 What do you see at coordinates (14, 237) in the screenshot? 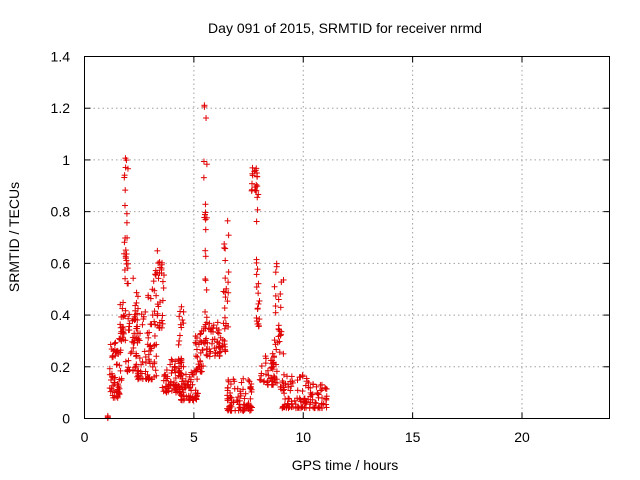
I see `y-axis-label: SRMTID / TECUs` at bounding box center [14, 237].